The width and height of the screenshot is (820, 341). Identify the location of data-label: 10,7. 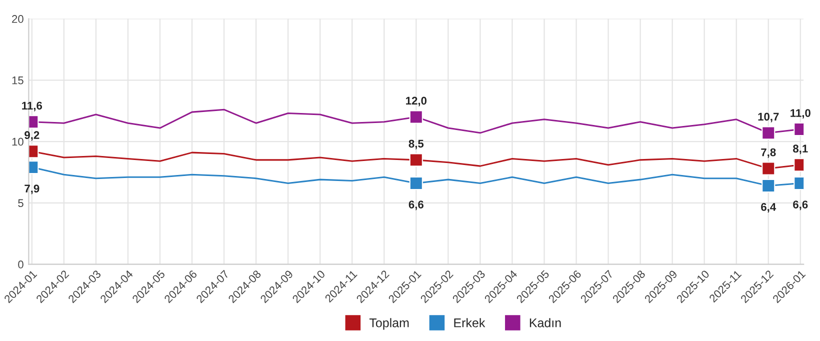
(768, 117).